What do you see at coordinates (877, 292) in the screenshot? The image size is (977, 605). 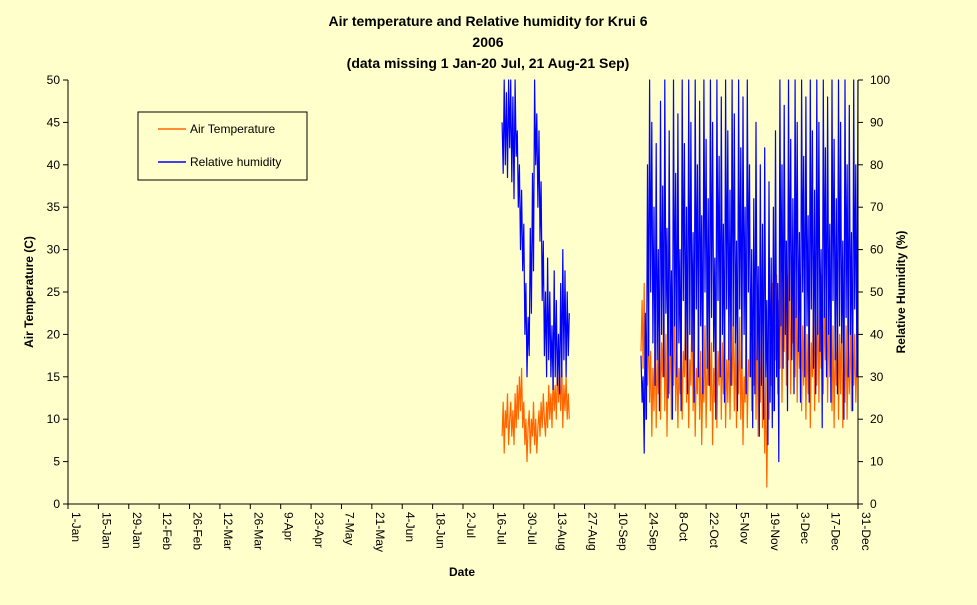 I see `right-tick-label: 50` at bounding box center [877, 292].